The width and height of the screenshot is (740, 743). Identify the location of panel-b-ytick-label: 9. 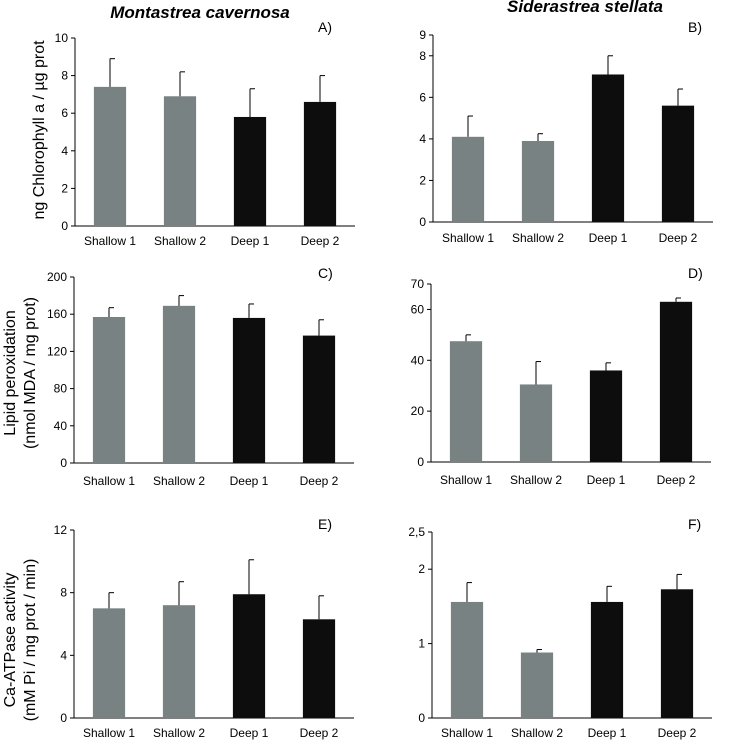
(422, 35).